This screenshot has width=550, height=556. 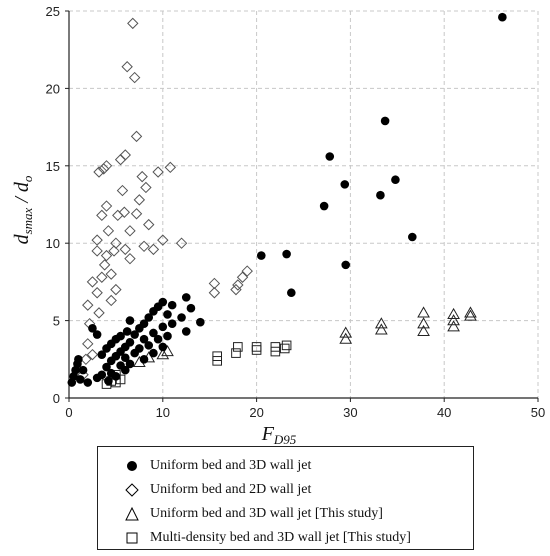 I want to click on y-axis-label: dsmax / do, so click(x=23, y=209).